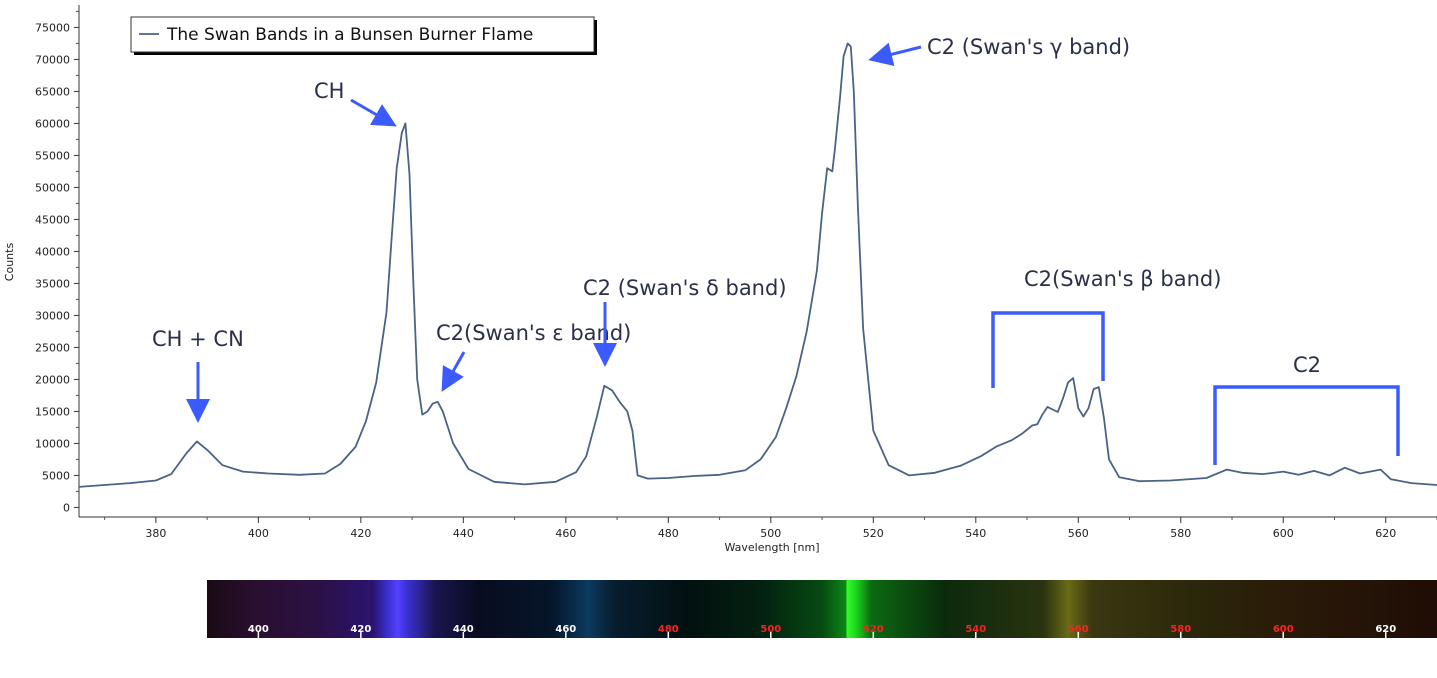 This screenshot has width=1437, height=678. I want to click on y-tick-label: 30000, so click(52, 315).